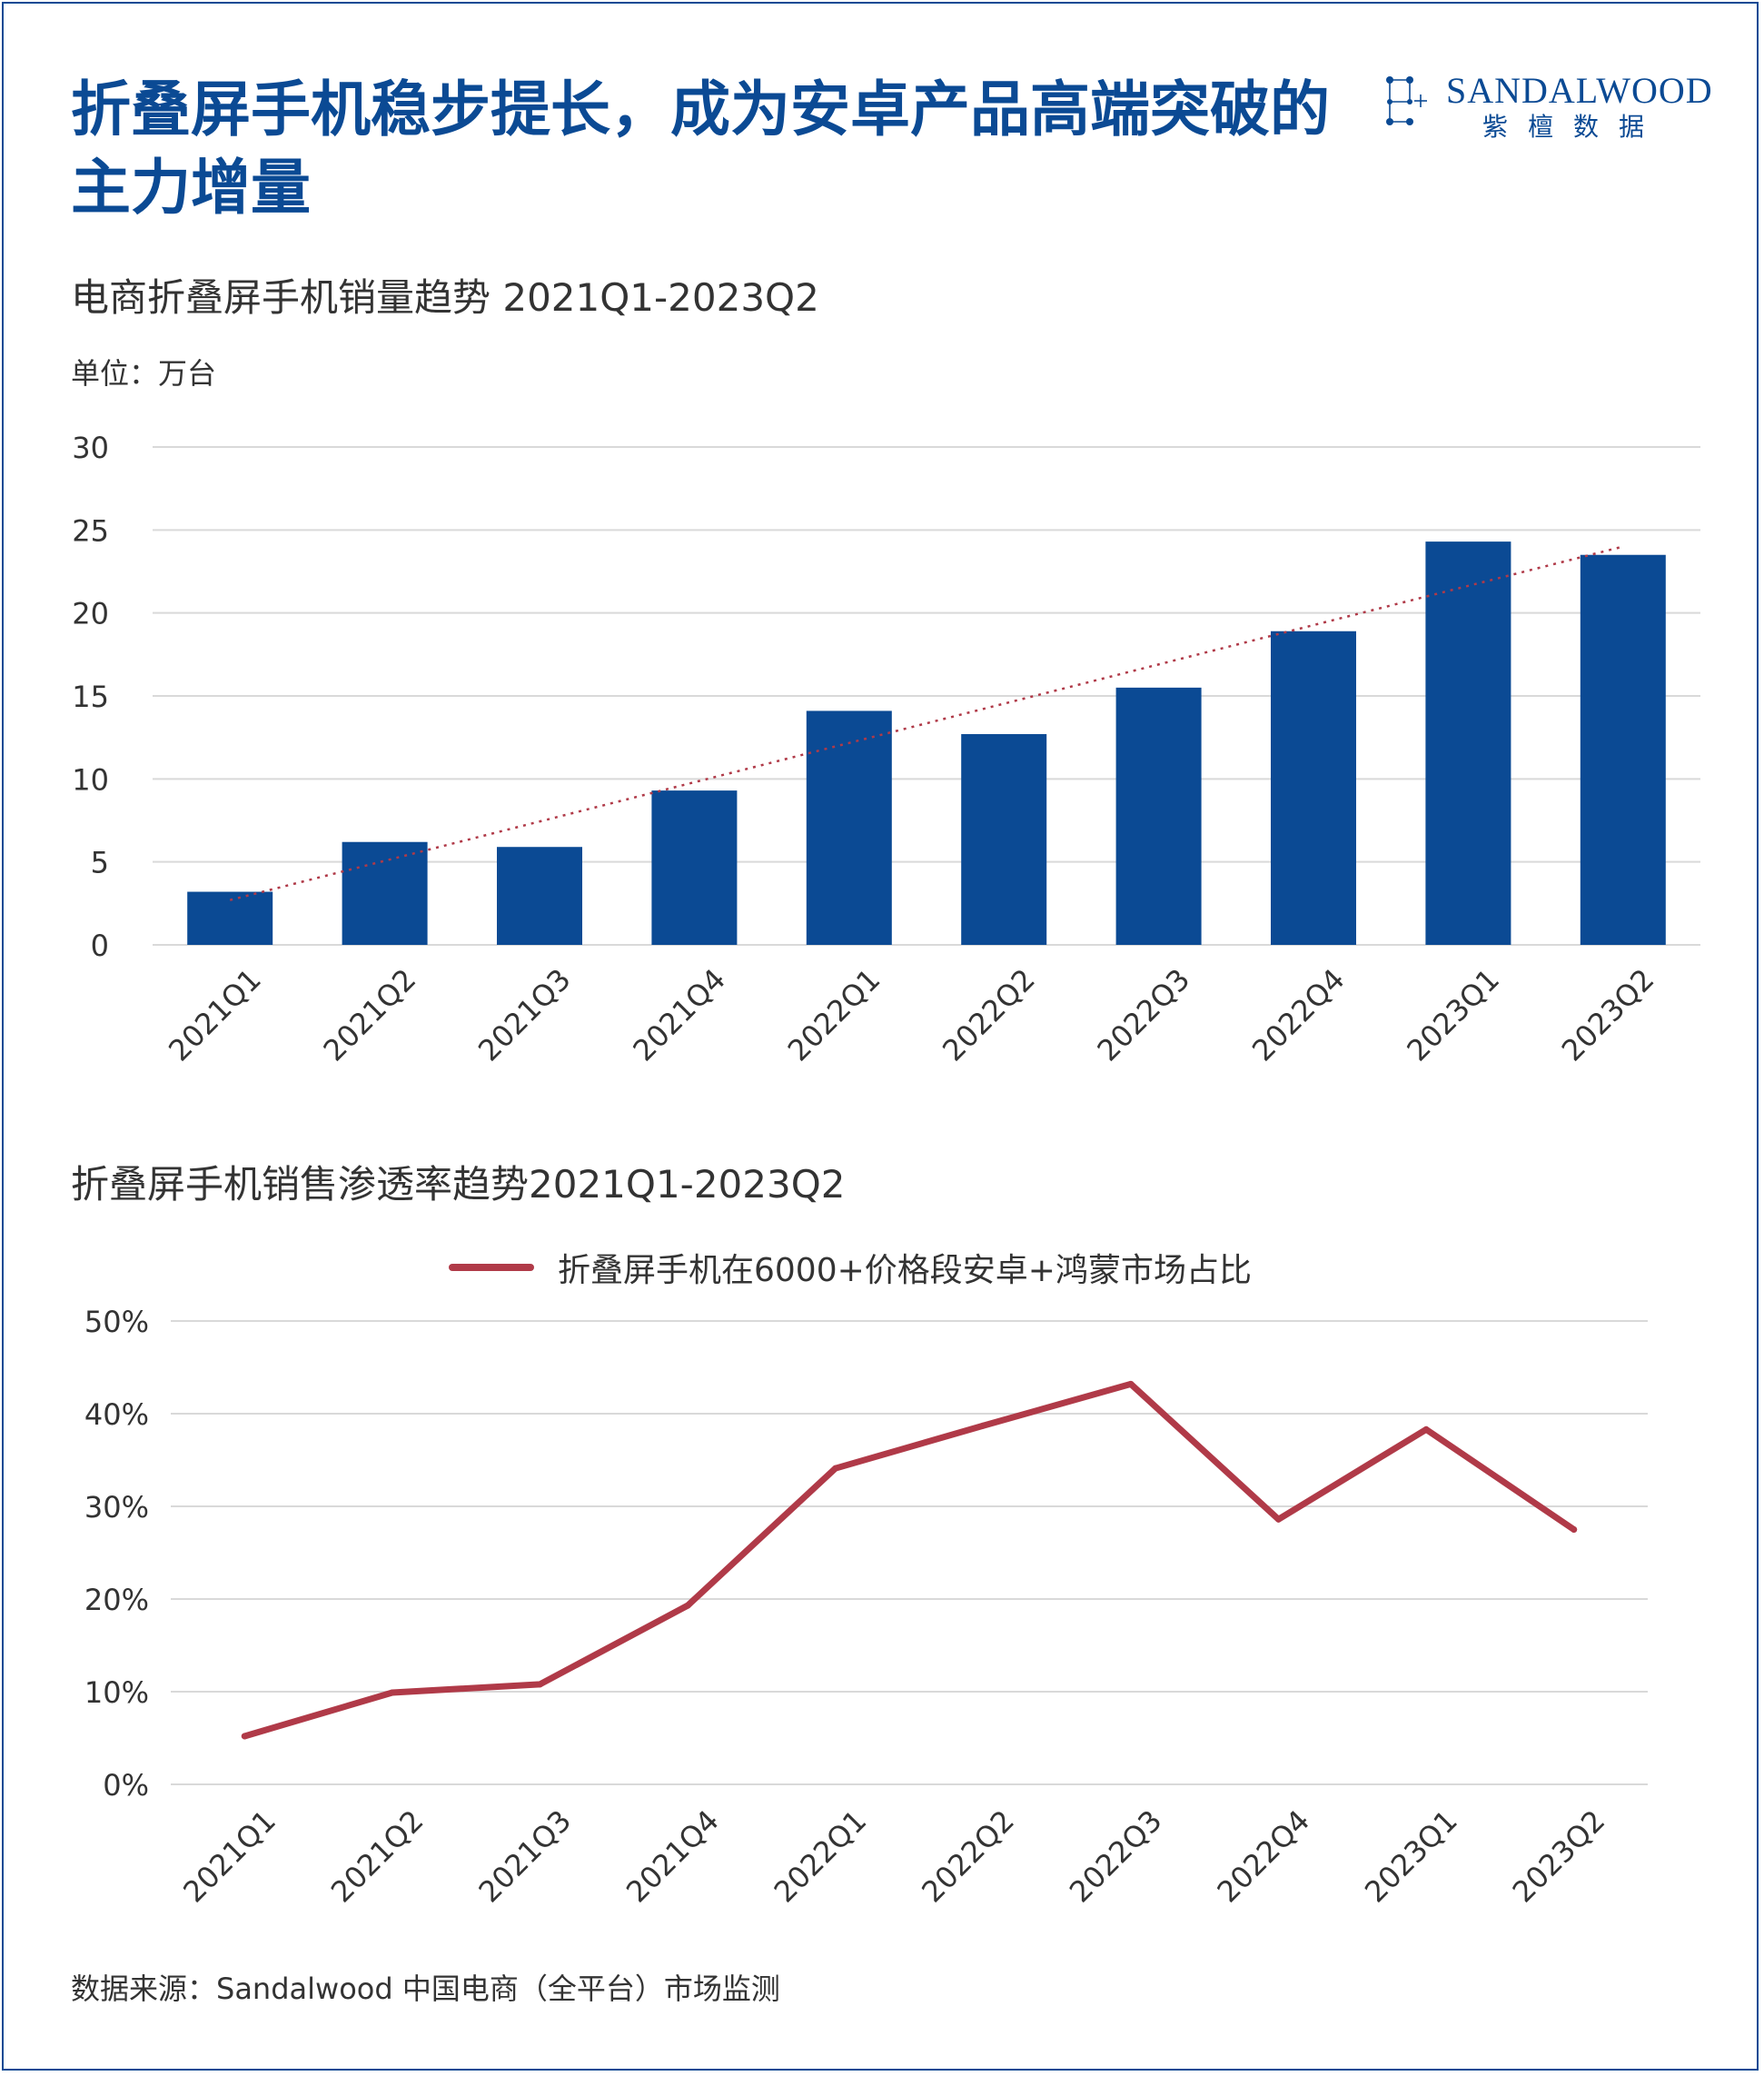 The width and height of the screenshot is (1764, 2076). I want to click on sandalwood-constellation-logo-icon, so click(1406, 100).